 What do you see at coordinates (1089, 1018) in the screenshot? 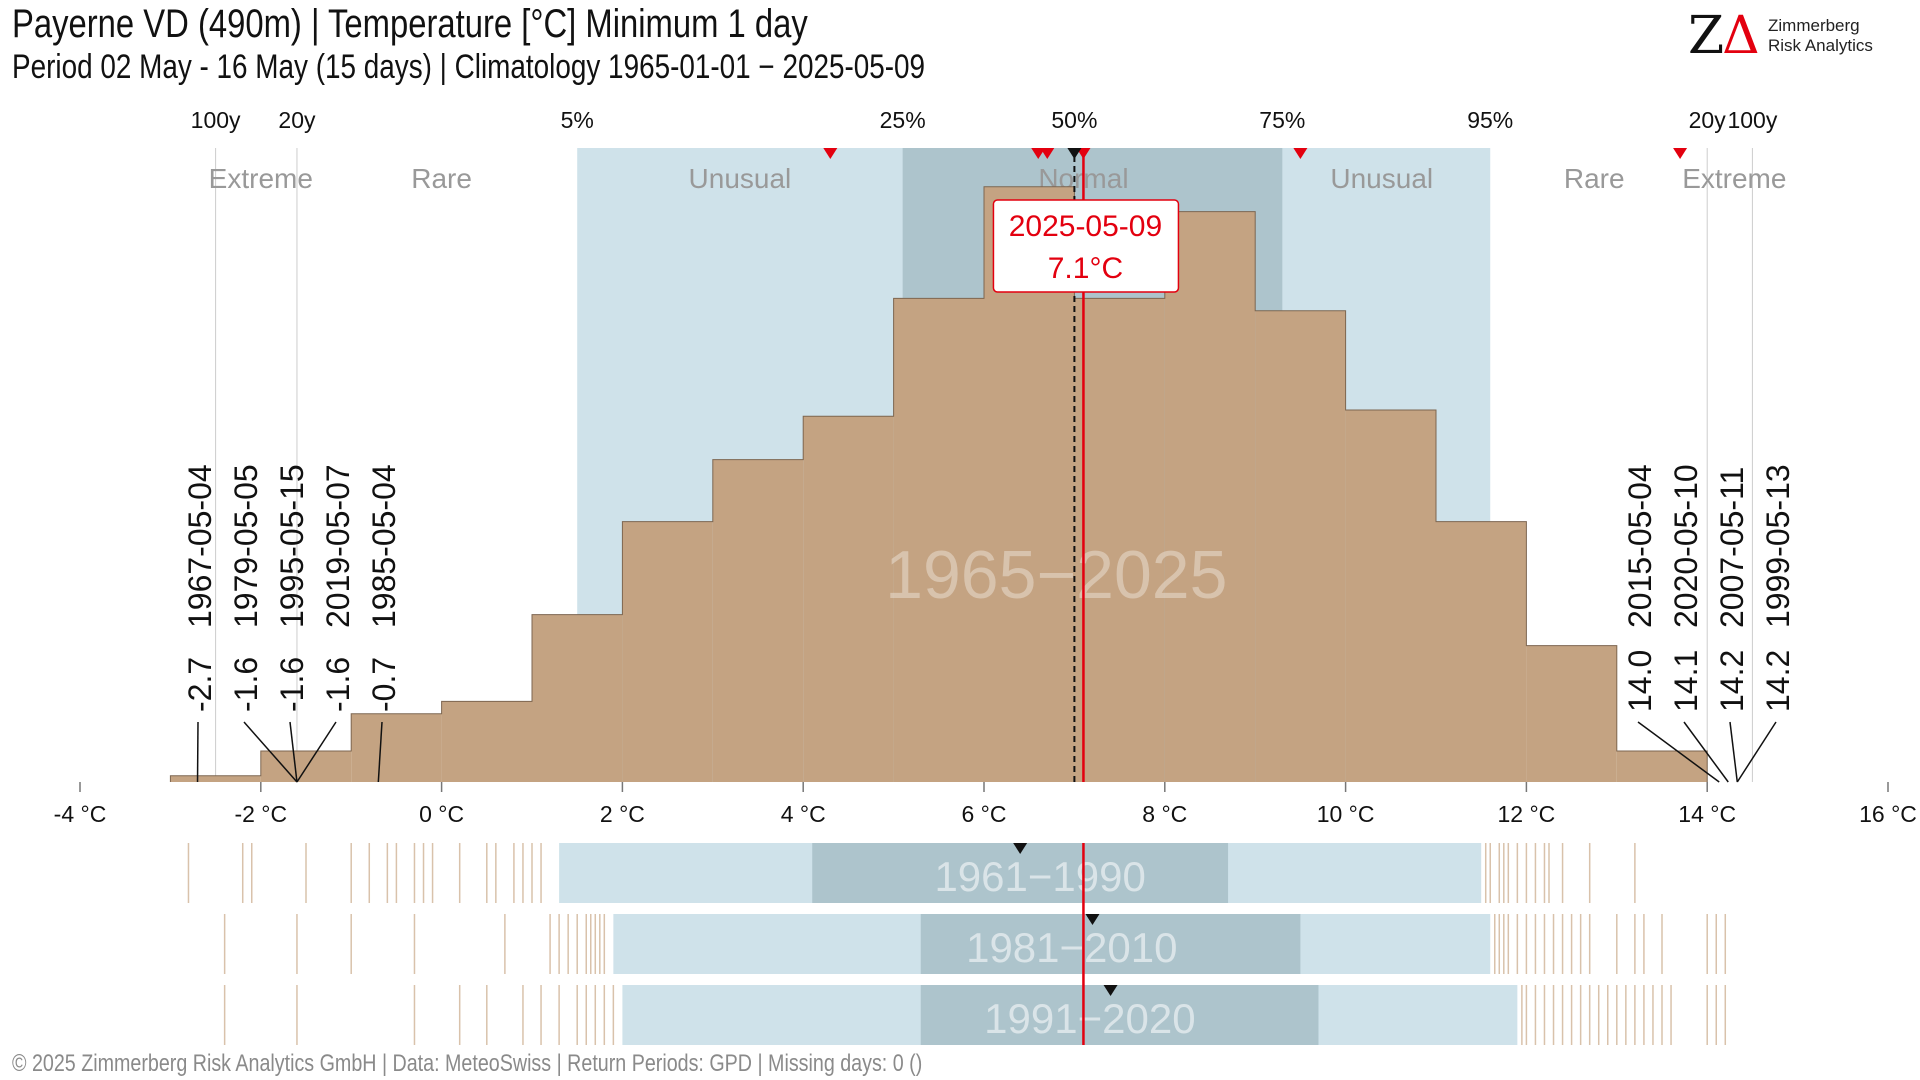
I see `strip-label: 1991−2020` at bounding box center [1089, 1018].